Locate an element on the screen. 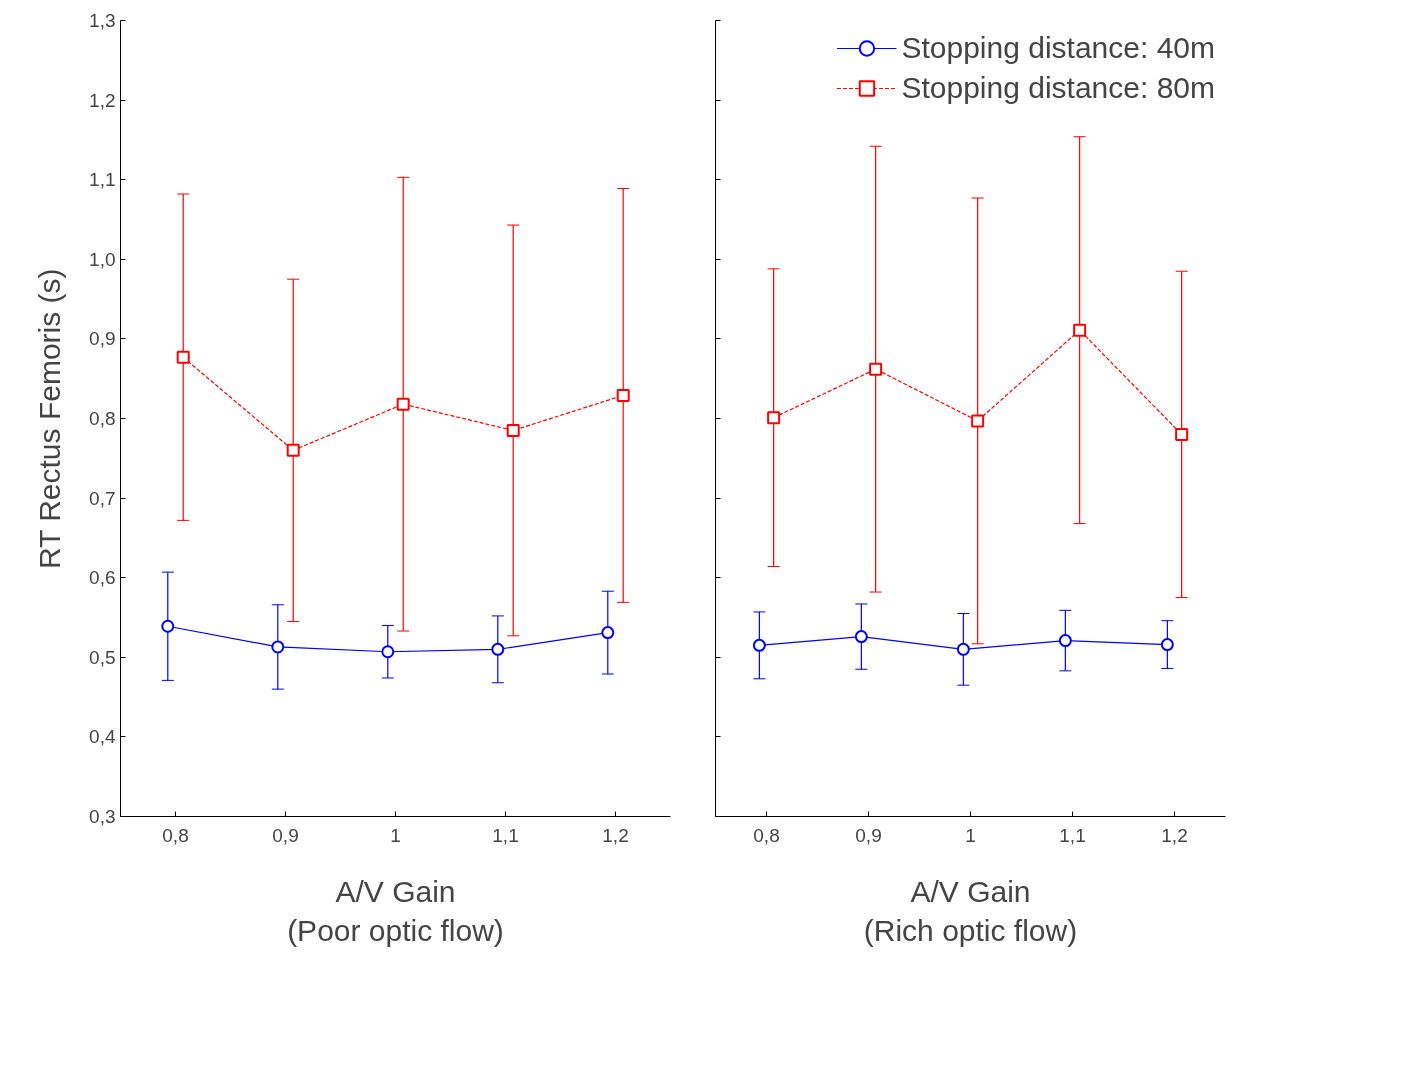  y-axis-title: RT Rectus Femoris (s) is located at coordinates (50, 419).